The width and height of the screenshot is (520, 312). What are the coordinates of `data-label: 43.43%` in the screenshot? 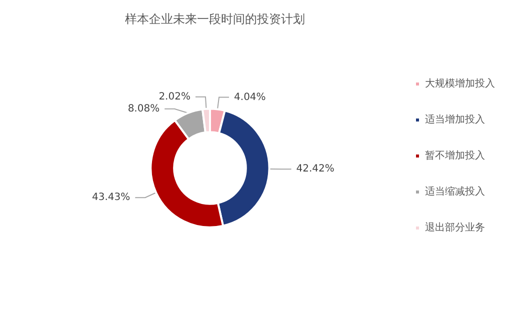 It's located at (111, 198).